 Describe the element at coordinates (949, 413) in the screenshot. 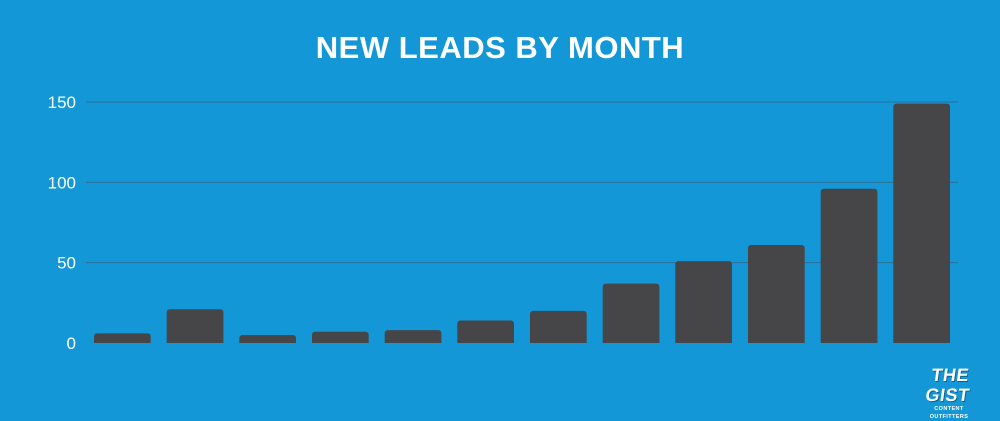

I see `brand-logo-tagline: CONTENT OUTFITTERS` at that location.